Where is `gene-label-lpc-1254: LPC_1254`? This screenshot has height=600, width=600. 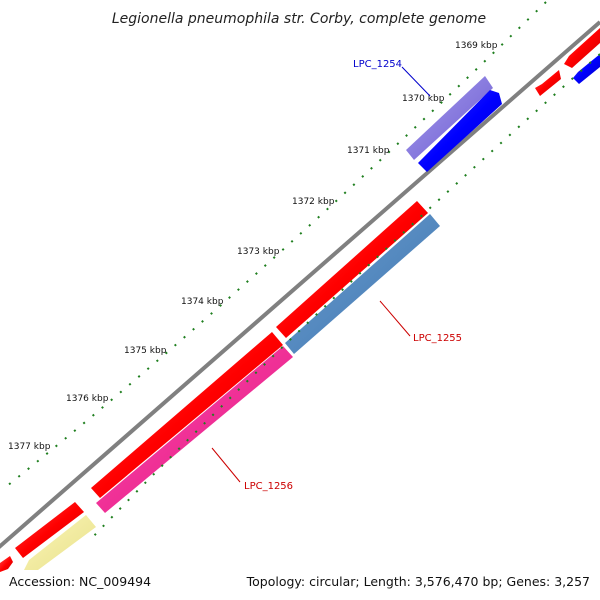
gene-label-lpc-1254: LPC_1254 is located at coordinates (377, 64).